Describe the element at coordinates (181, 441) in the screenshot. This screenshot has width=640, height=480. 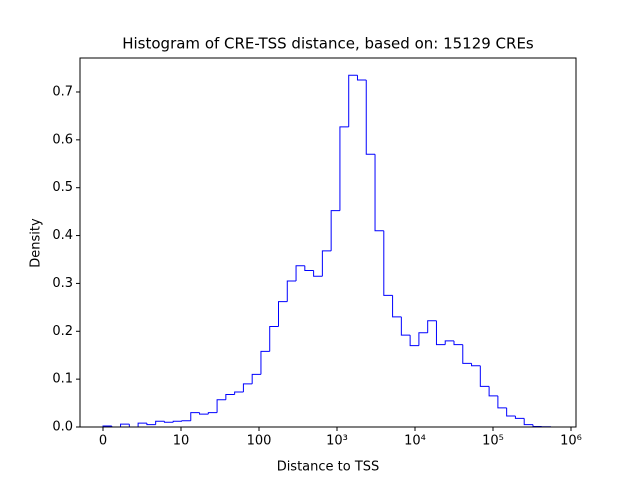
I see `x-tick-label: 10` at that location.